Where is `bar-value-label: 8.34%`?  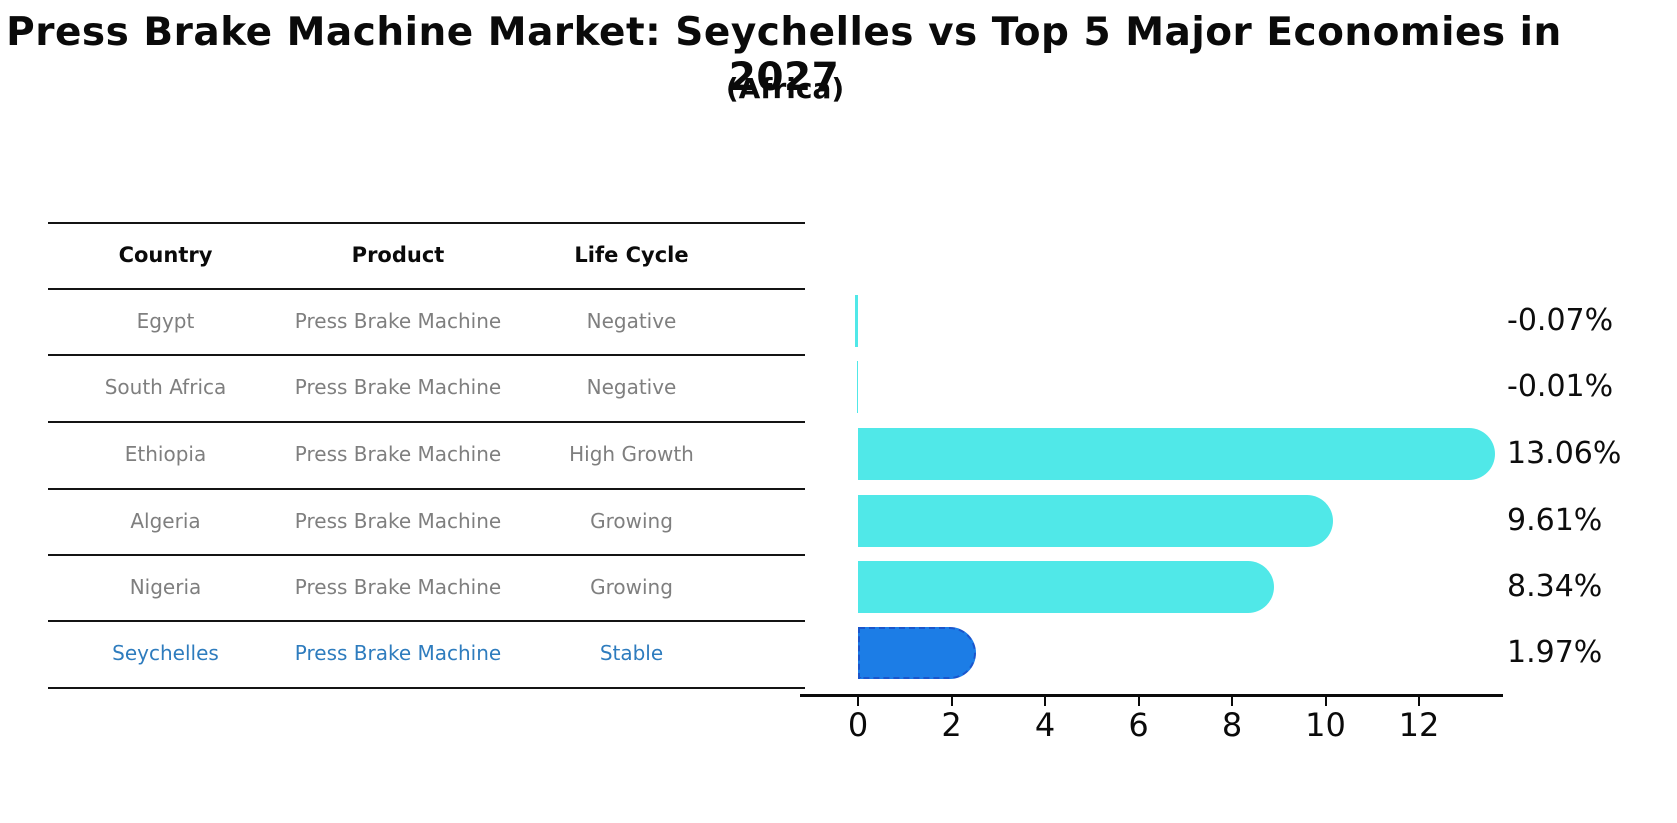
bar-value-label: 8.34% is located at coordinates (1555, 586).